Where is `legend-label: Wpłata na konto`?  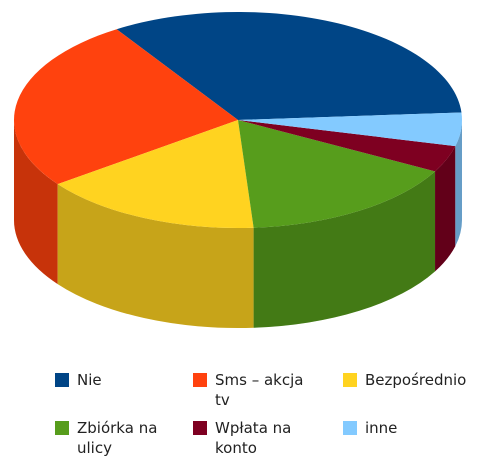
legend-label: Wpłata na konto is located at coordinates (253, 438).